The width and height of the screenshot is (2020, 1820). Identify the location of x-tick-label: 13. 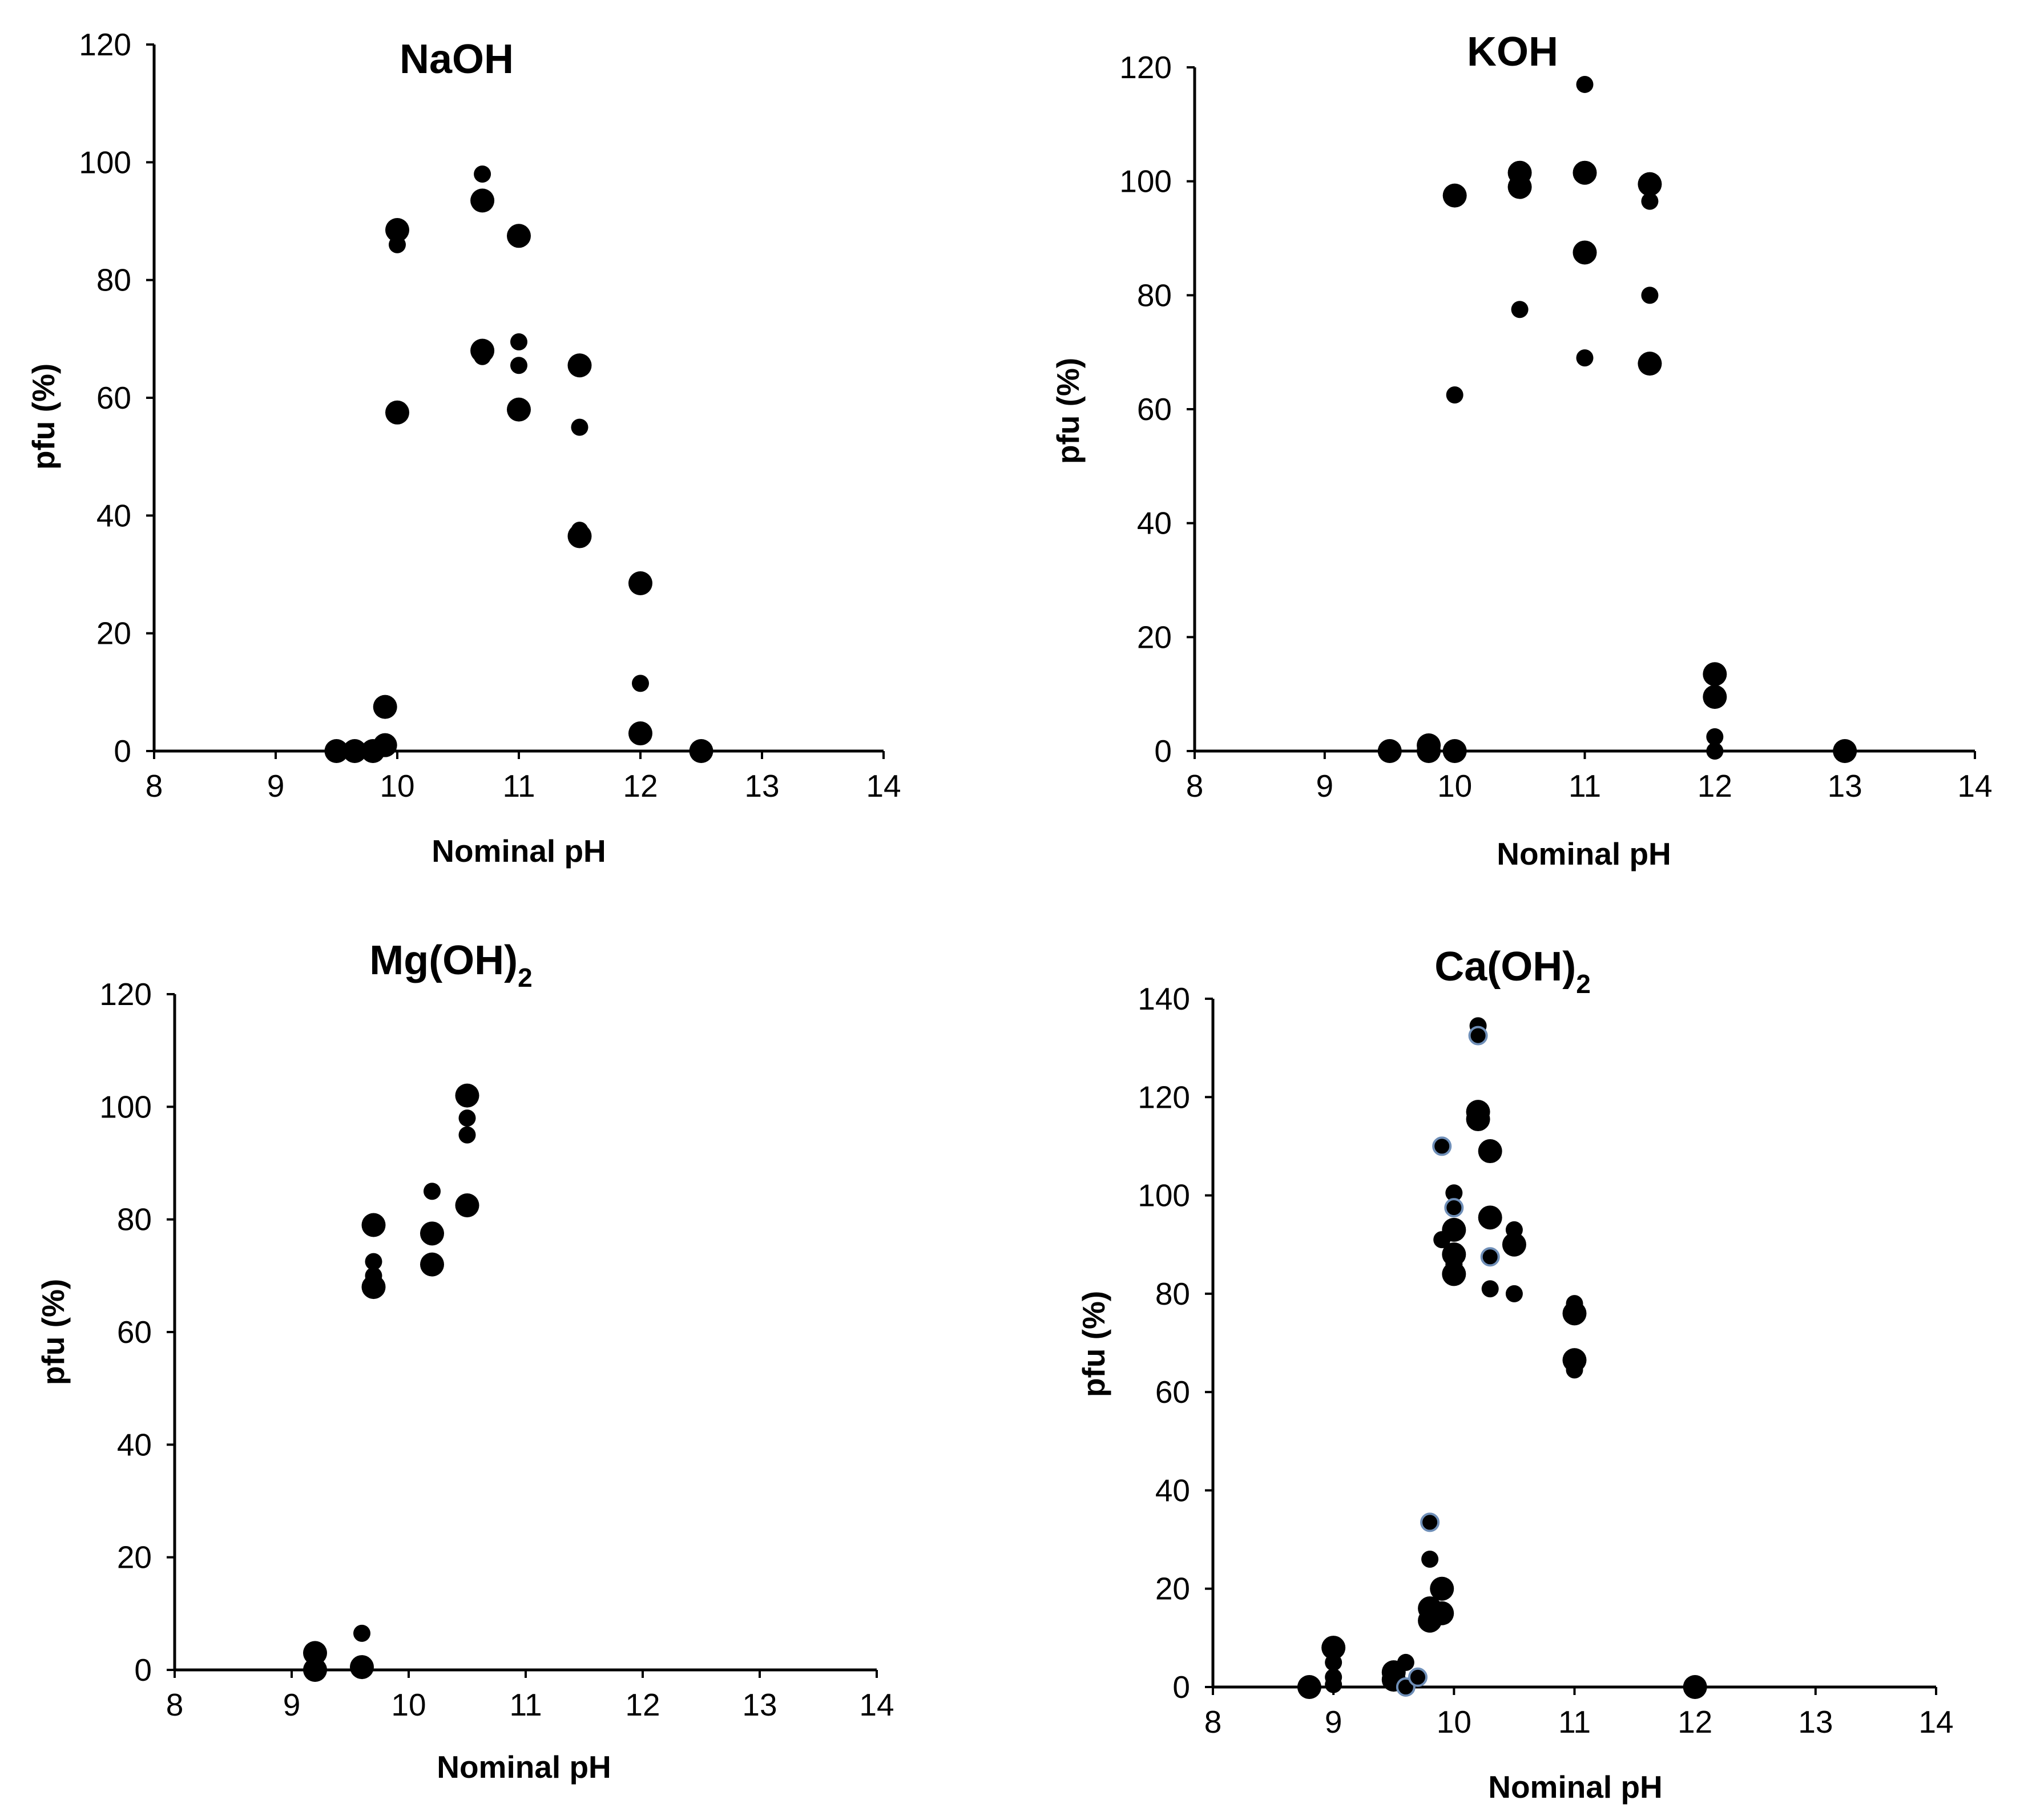
(1815, 1722).